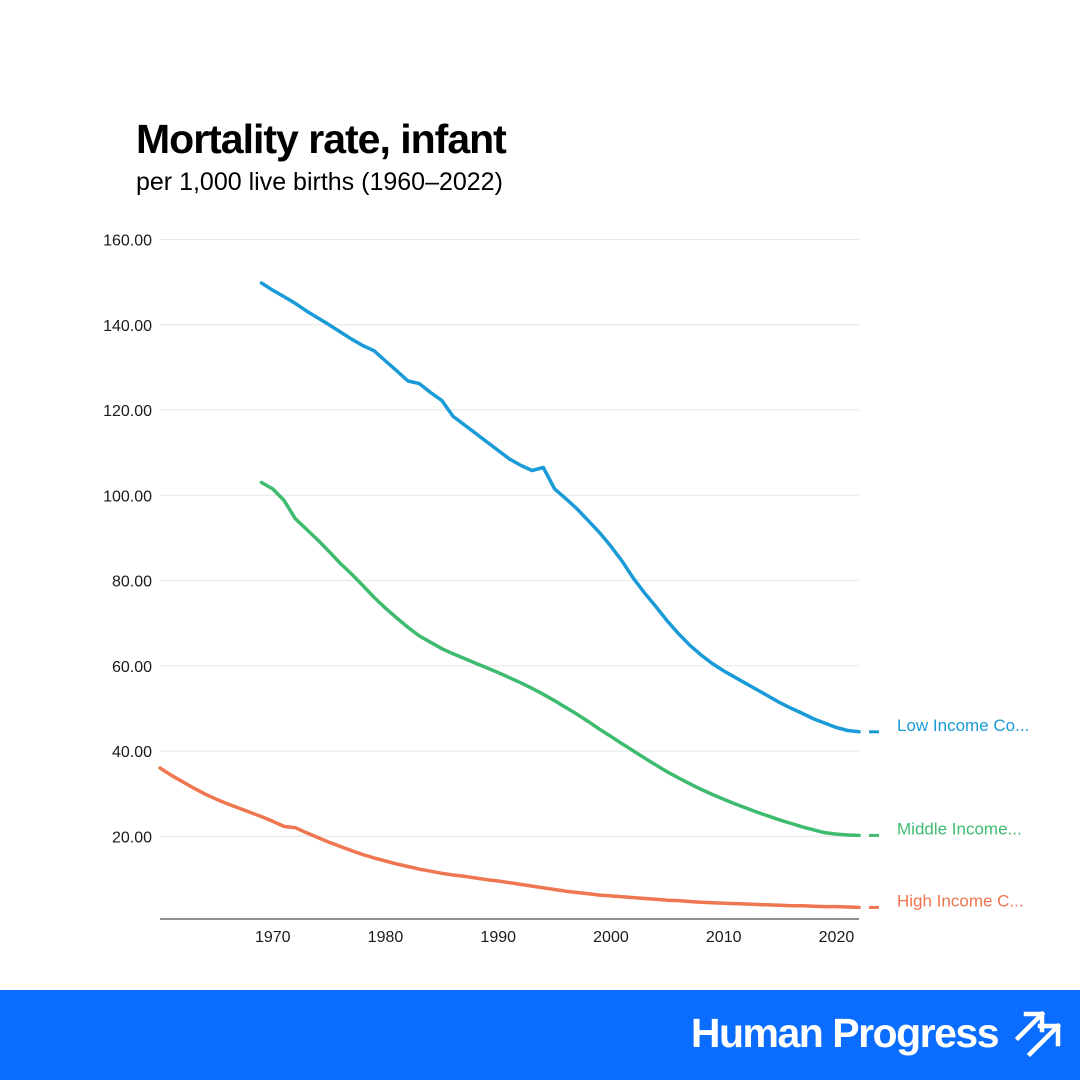 This screenshot has width=1080, height=1080. Describe the element at coordinates (132, 752) in the screenshot. I see `y-tick-label: 40.00` at that location.